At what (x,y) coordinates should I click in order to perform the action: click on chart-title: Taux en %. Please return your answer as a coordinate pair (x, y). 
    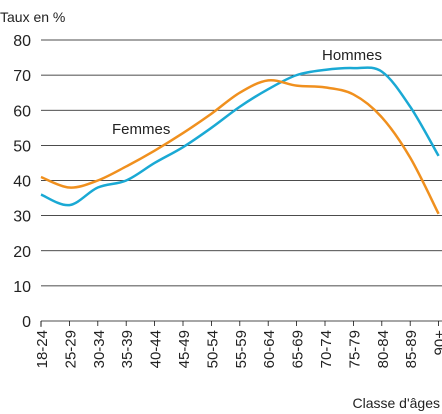
    Looking at the image, I should click on (32, 17).